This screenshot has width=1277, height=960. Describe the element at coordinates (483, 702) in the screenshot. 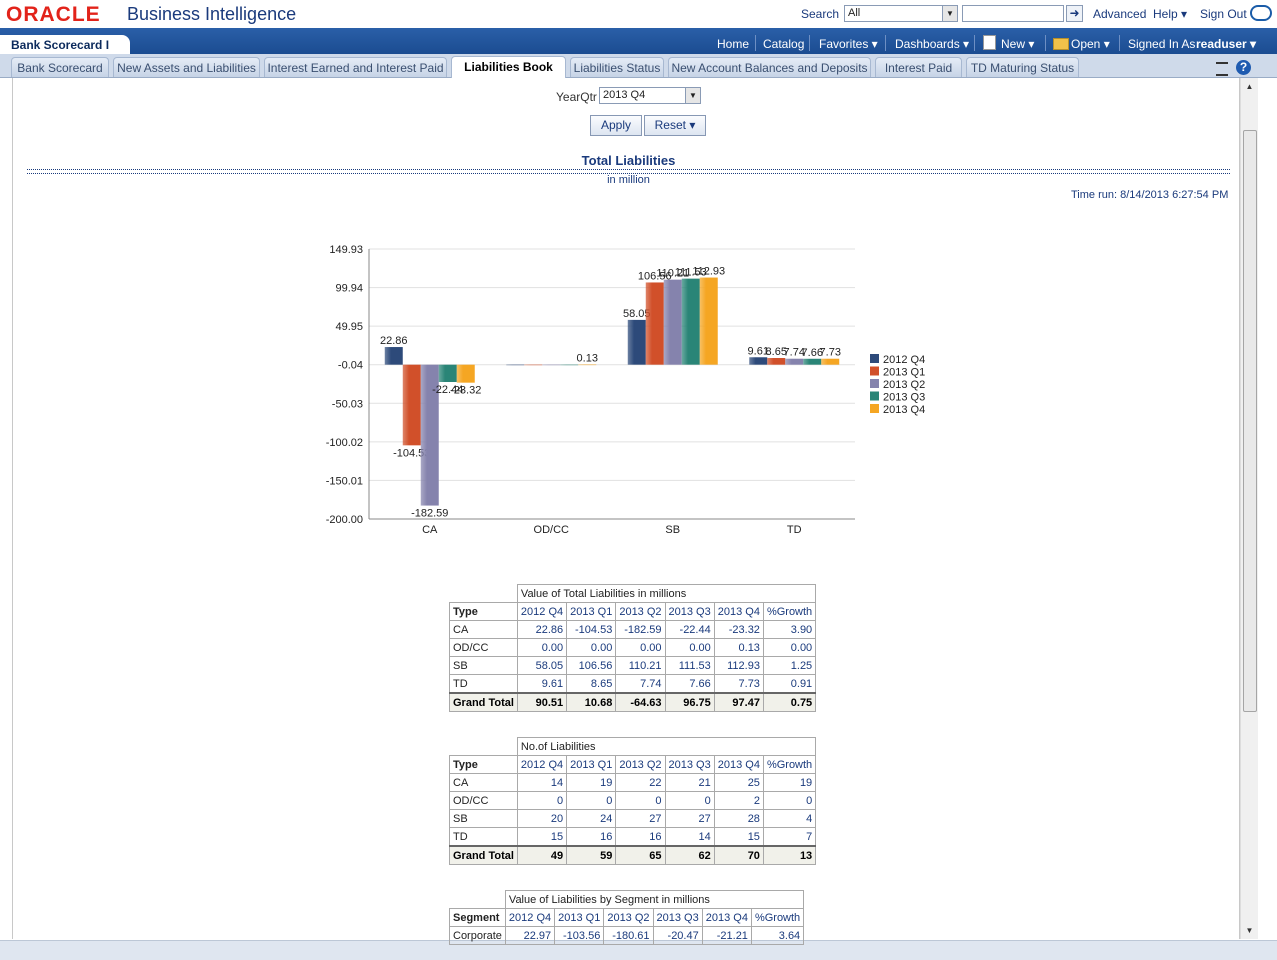

I see `row-label: Grand Total` at that location.